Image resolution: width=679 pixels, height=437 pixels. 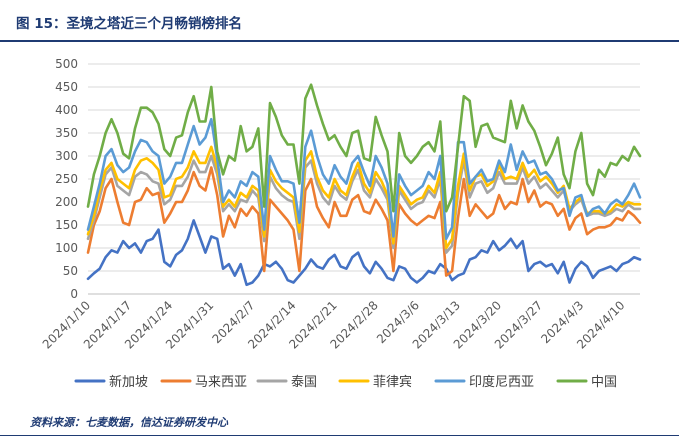 I want to click on y-axis-ticks: 0 50 100 150 200 250 300 350 400 450 500, so click(x=66, y=179).